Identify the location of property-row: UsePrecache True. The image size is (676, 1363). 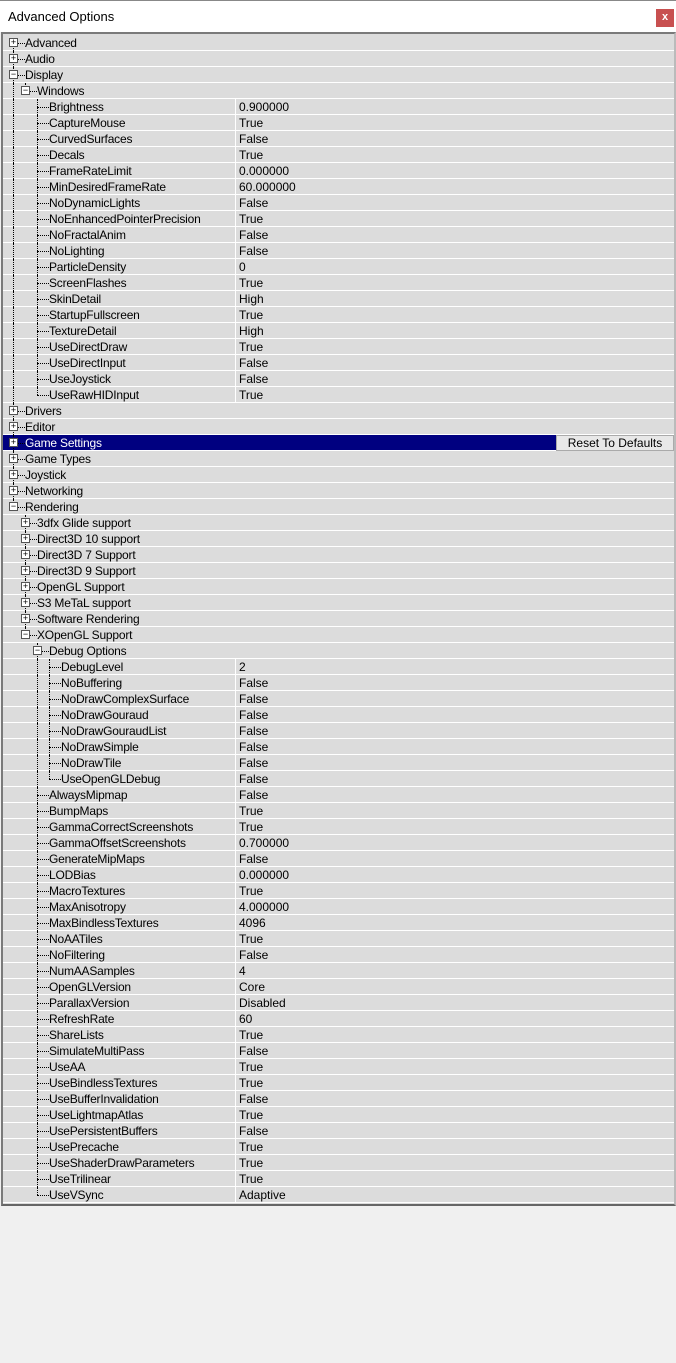
(338, 1147).